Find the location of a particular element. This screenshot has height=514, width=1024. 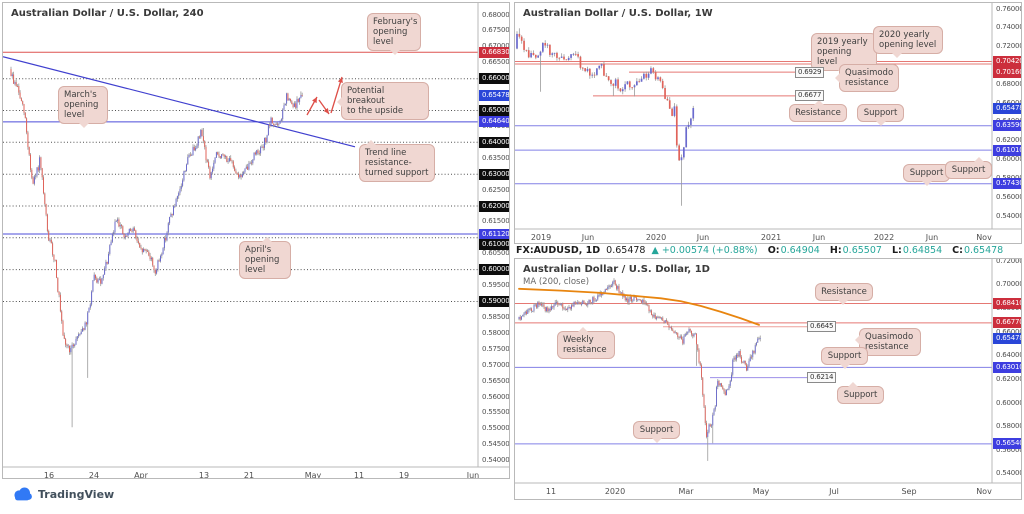

time-tick: Mar is located at coordinates (686, 491).